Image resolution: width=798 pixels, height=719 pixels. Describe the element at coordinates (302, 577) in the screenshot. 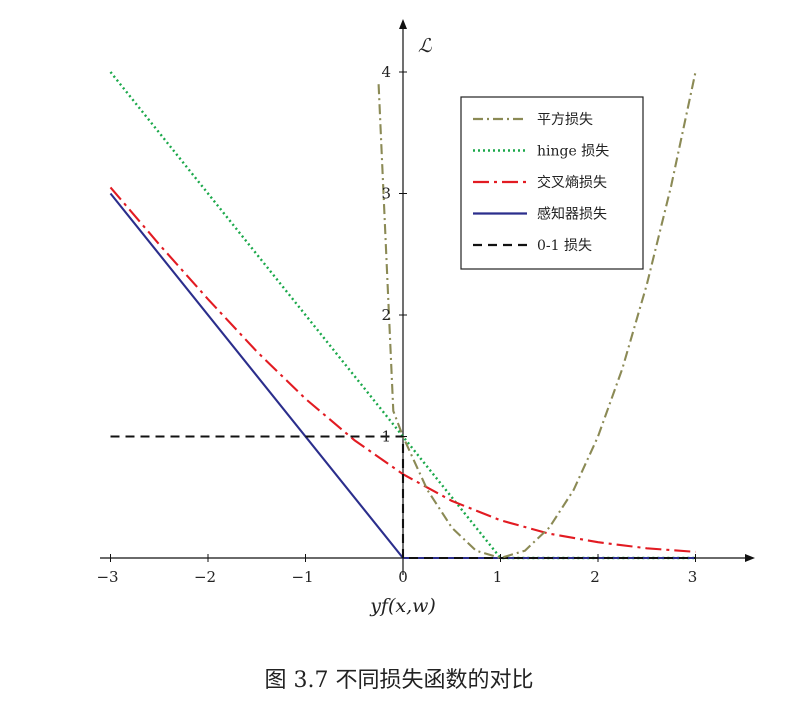

I see `x-tick-label: −1` at that location.